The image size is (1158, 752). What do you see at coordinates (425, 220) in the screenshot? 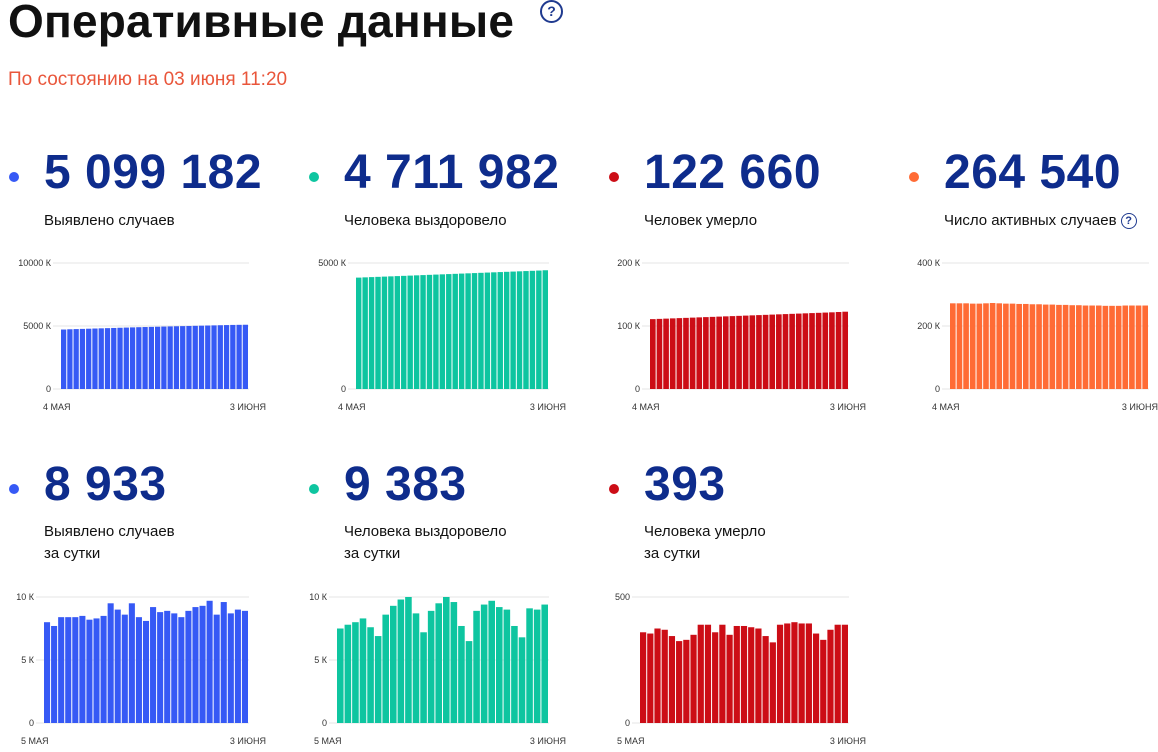
I see `stat-label: Человека выздоровело` at bounding box center [425, 220].